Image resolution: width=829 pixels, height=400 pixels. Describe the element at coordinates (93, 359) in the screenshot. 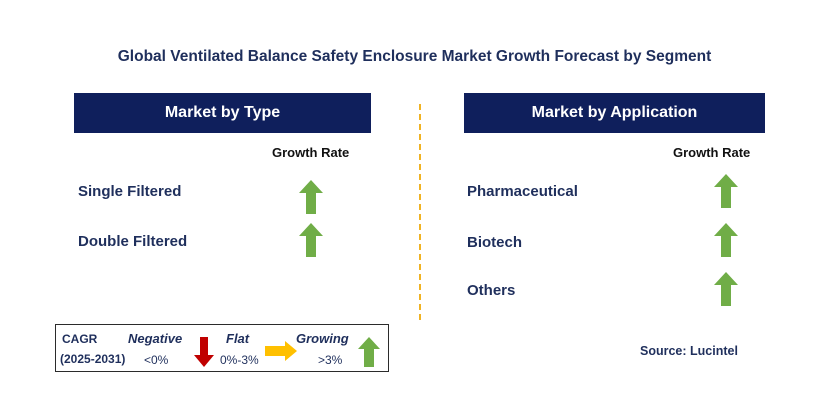

I see `legend-period: (2025-2031)` at that location.